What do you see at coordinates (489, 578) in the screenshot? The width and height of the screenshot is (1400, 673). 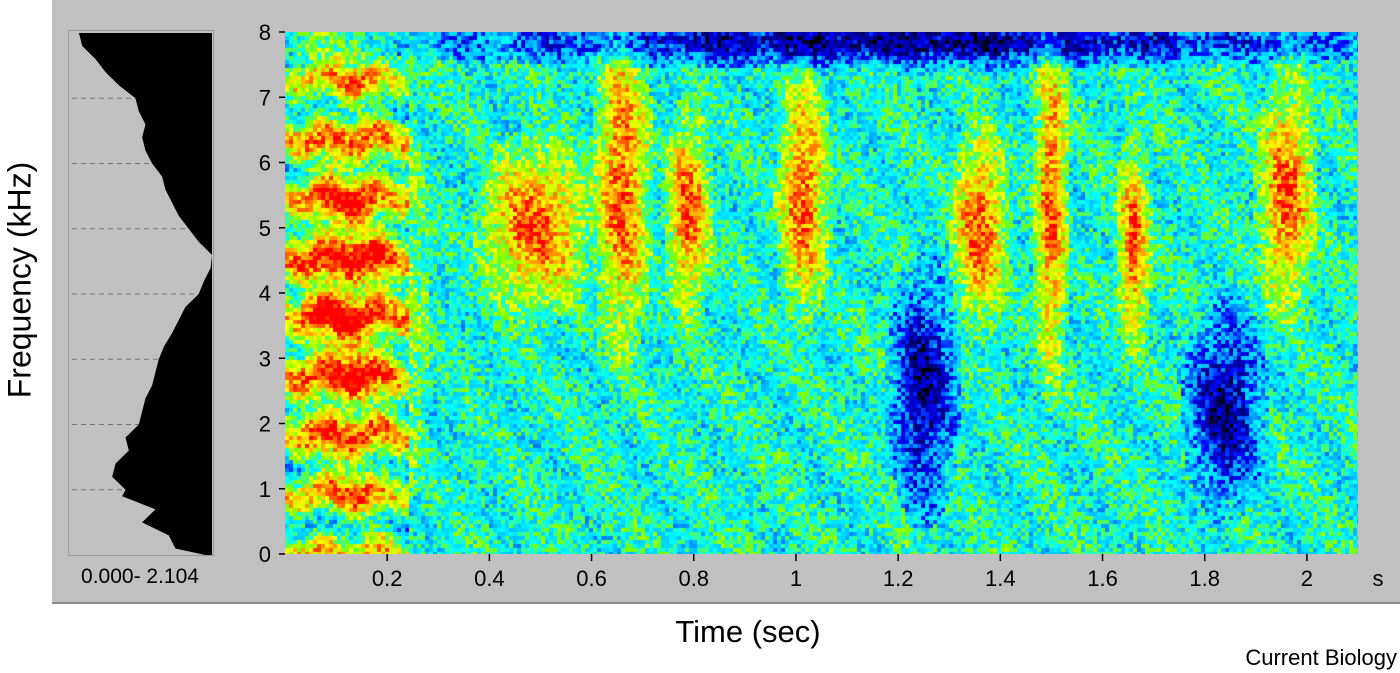 I see `x-tick-label: 0.4` at bounding box center [489, 578].